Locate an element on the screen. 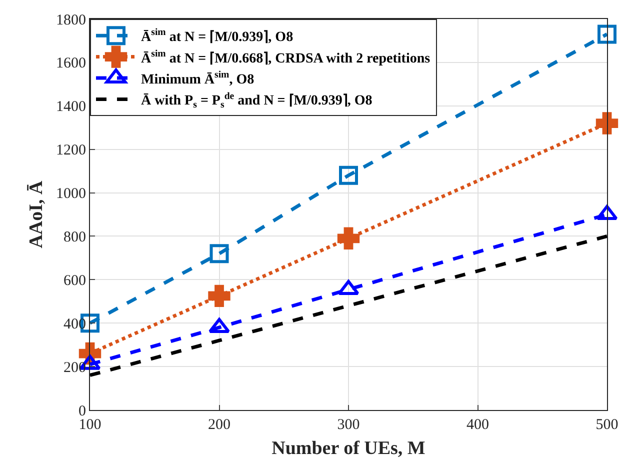 Image resolution: width=630 pixels, height=466 pixels. y-tick-label: 0 is located at coordinates (82, 411).